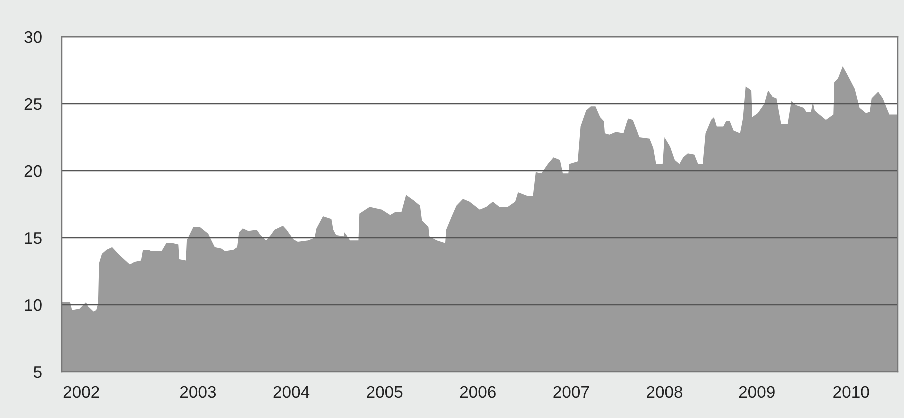 The image size is (904, 418). Describe the element at coordinates (33, 37) in the screenshot. I see `y-tick-label: 30` at that location.